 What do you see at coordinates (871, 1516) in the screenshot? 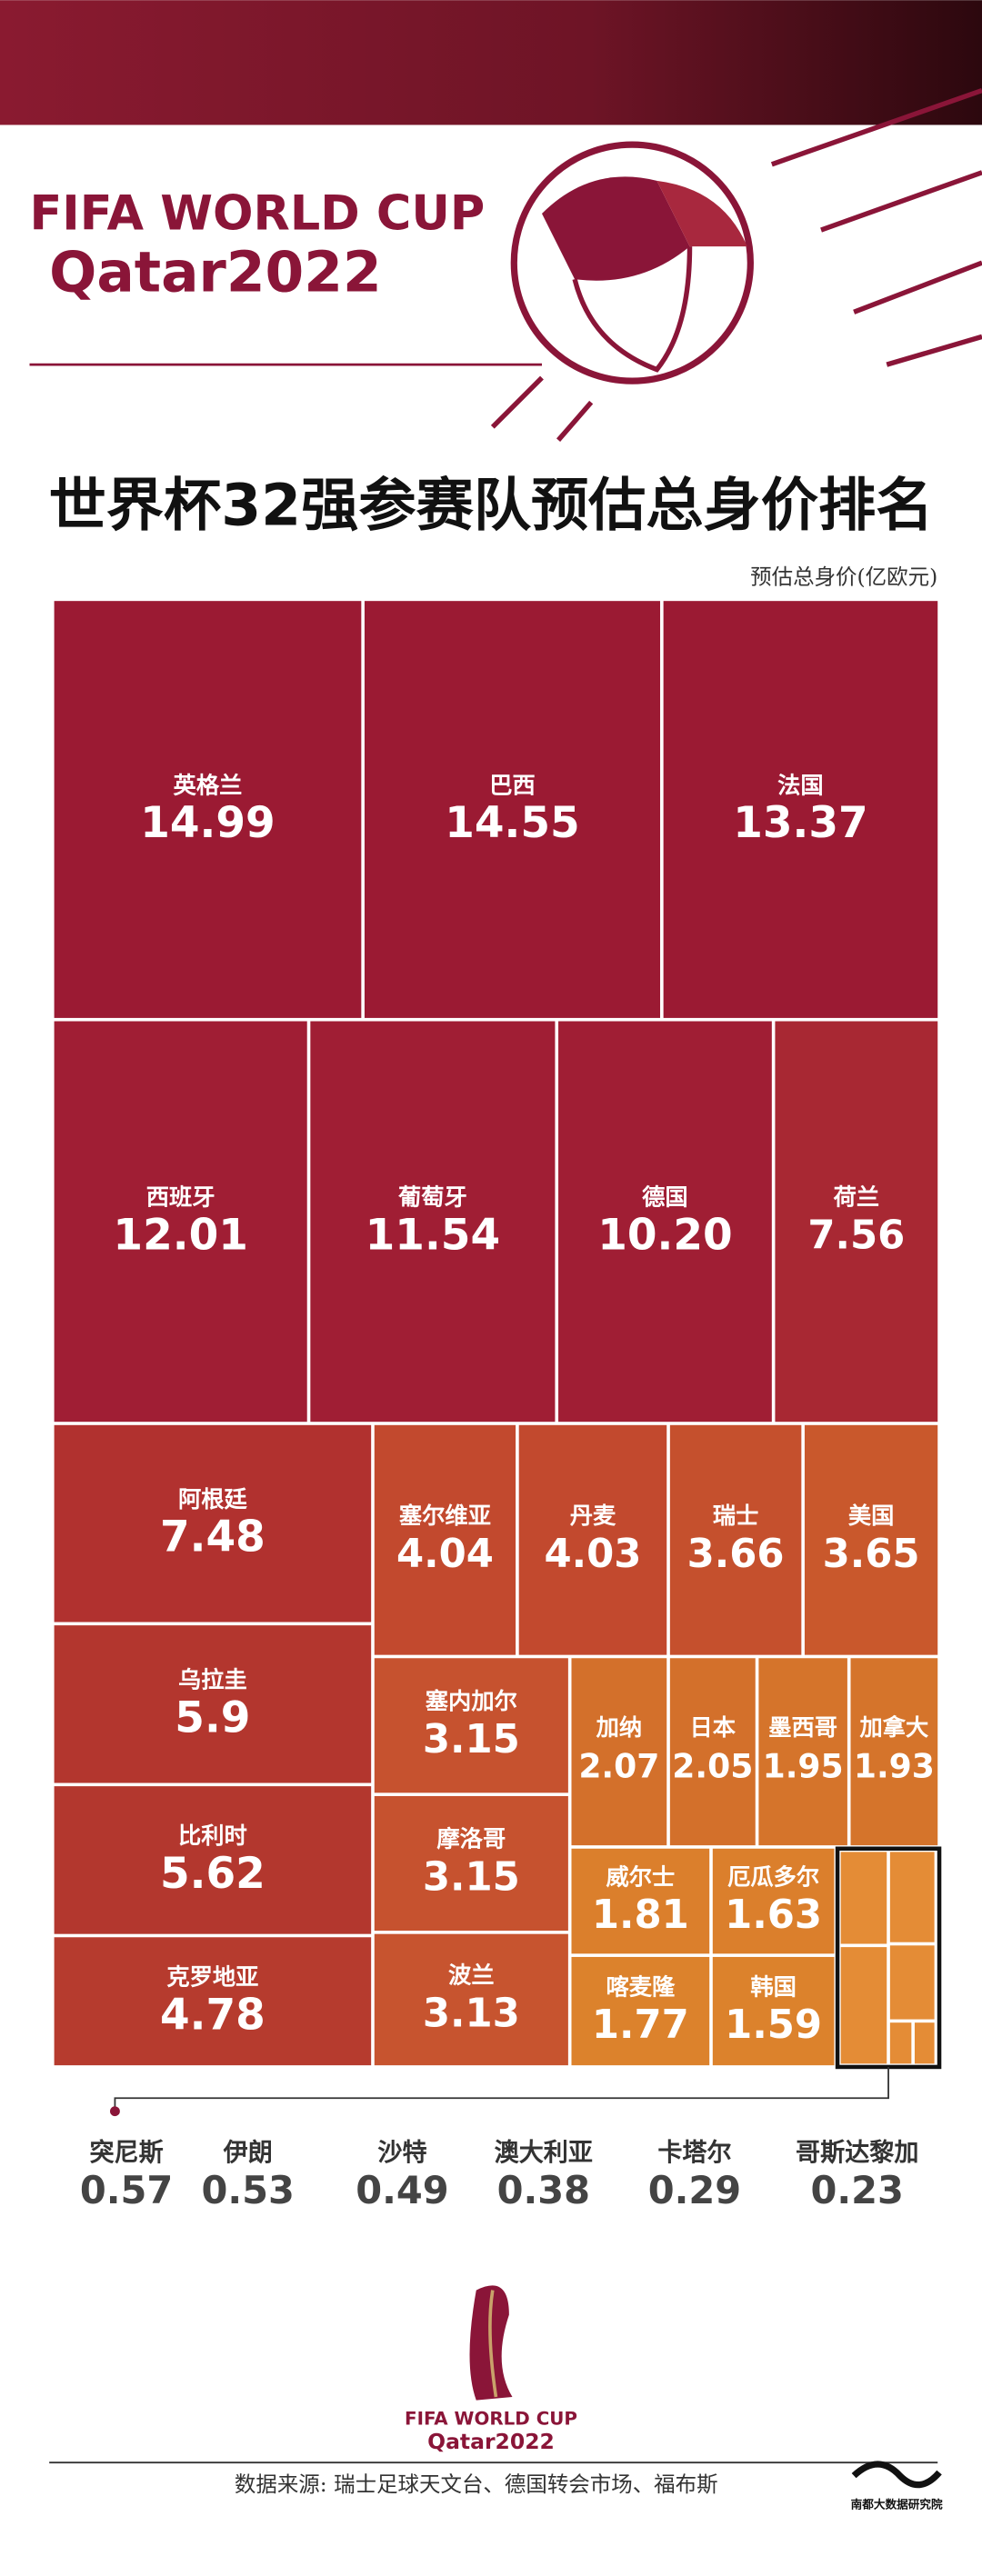
I see `cell-name: 美国` at bounding box center [871, 1516].